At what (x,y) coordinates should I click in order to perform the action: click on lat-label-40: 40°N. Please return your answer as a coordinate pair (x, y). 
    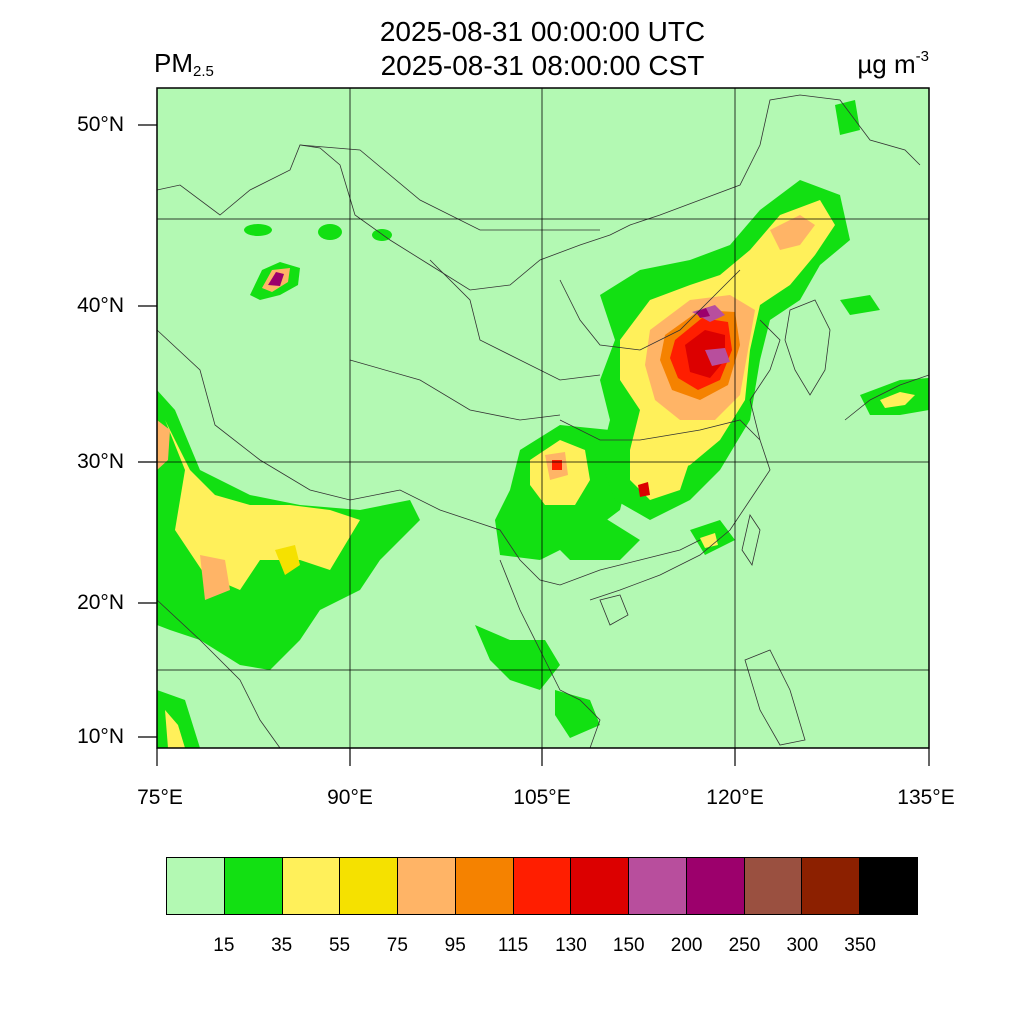
    Looking at the image, I should click on (100, 305).